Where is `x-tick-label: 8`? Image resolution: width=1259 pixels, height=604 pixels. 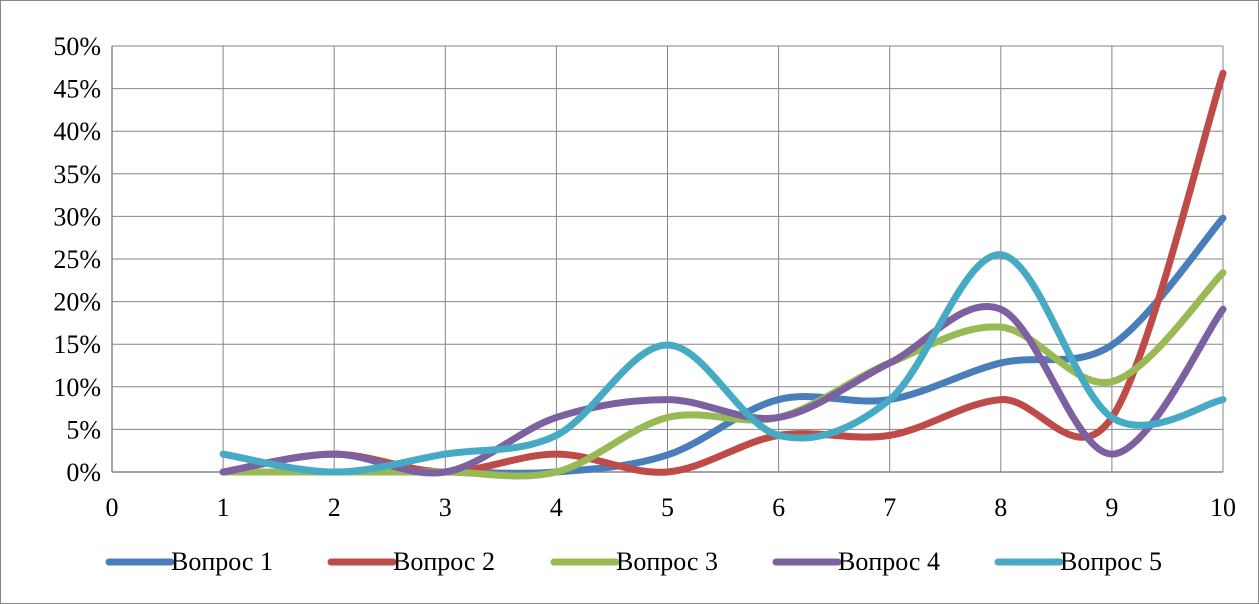
x-tick-label: 8 is located at coordinates (1000, 507).